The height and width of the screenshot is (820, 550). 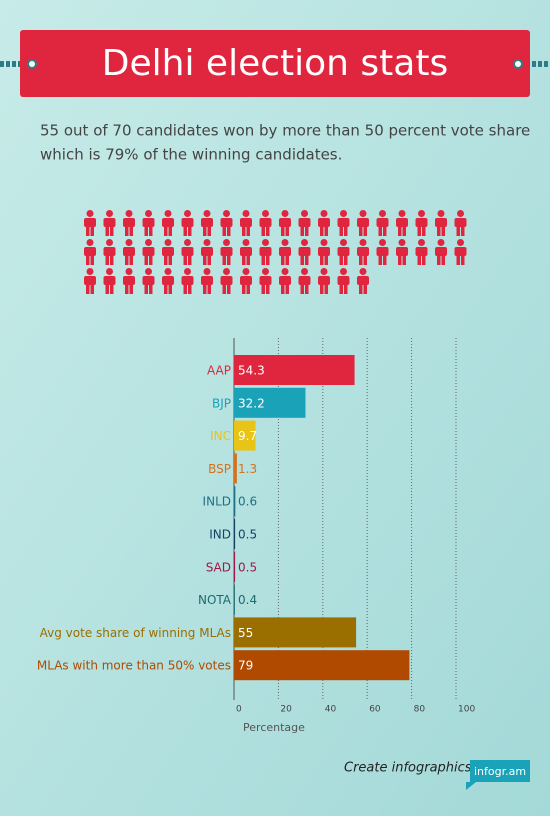 I want to click on value-label: 9.7, so click(x=247, y=436).